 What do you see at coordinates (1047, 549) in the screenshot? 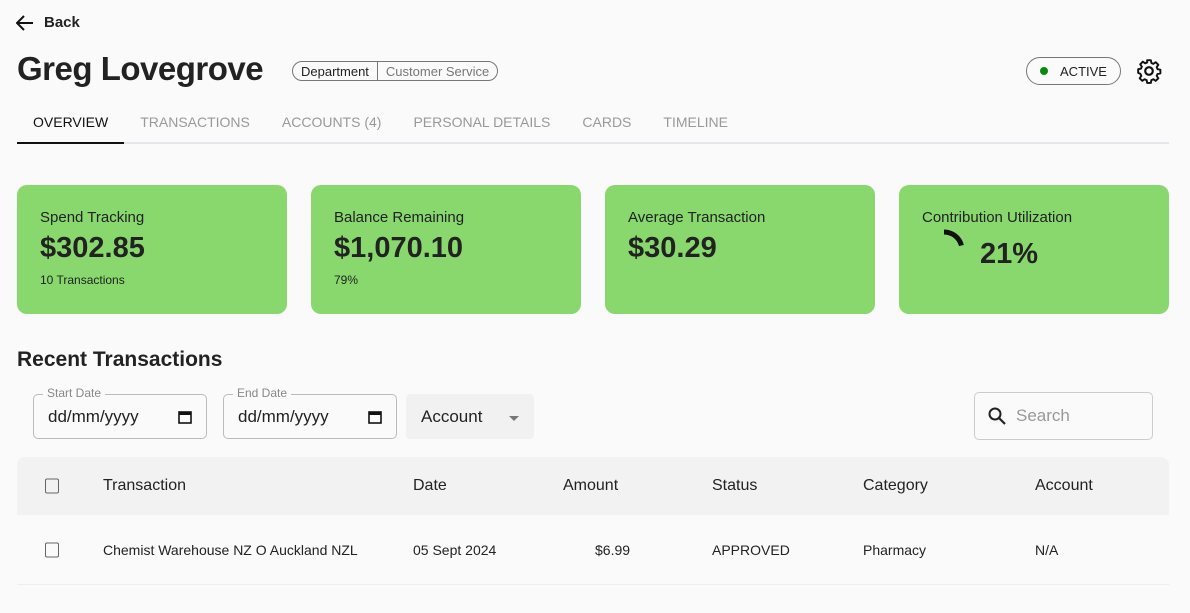
I see `account-cell: N/A` at bounding box center [1047, 549].